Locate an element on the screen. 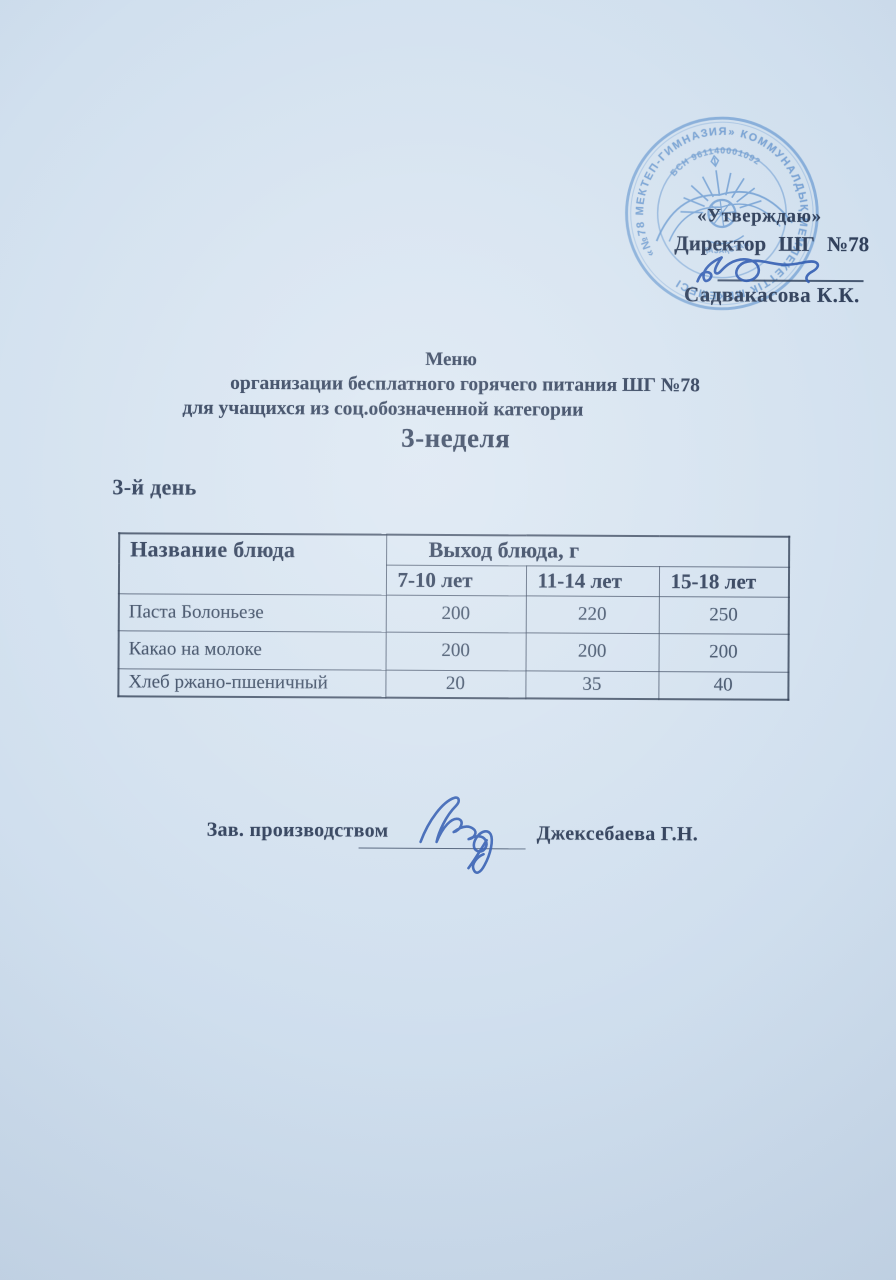 The image size is (896, 1280). portion-group-header: Выход блюда, г is located at coordinates (588, 550).